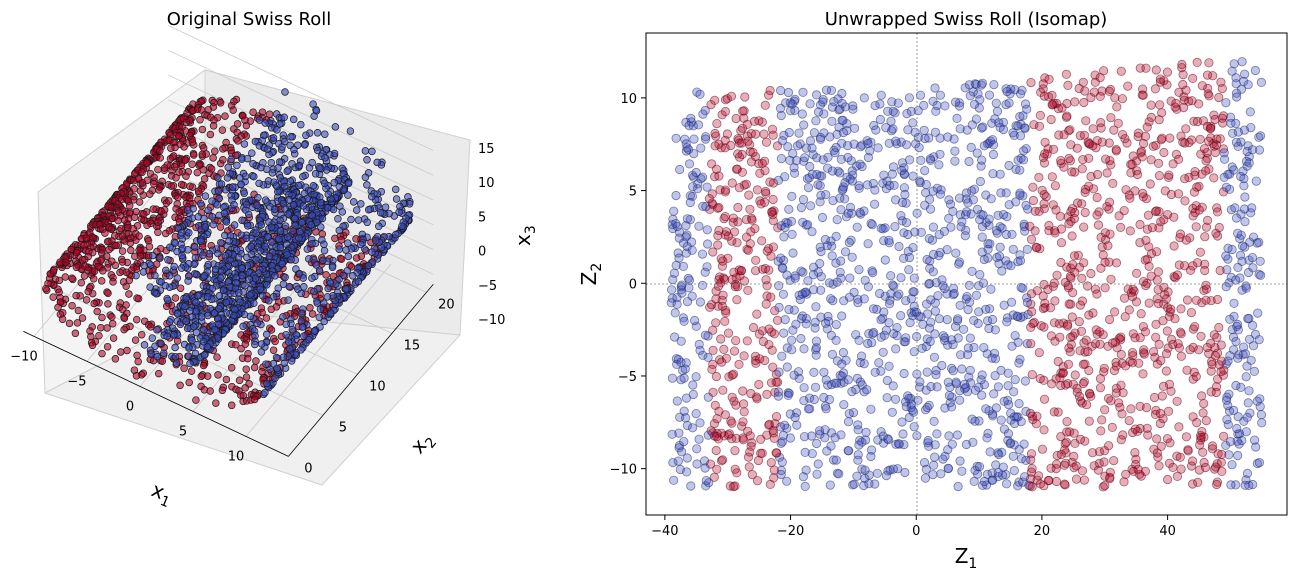 Image resolution: width=1298 pixels, height=577 pixels. What do you see at coordinates (482, 252) in the screenshot?
I see `x3-tick-label: 0` at bounding box center [482, 252].